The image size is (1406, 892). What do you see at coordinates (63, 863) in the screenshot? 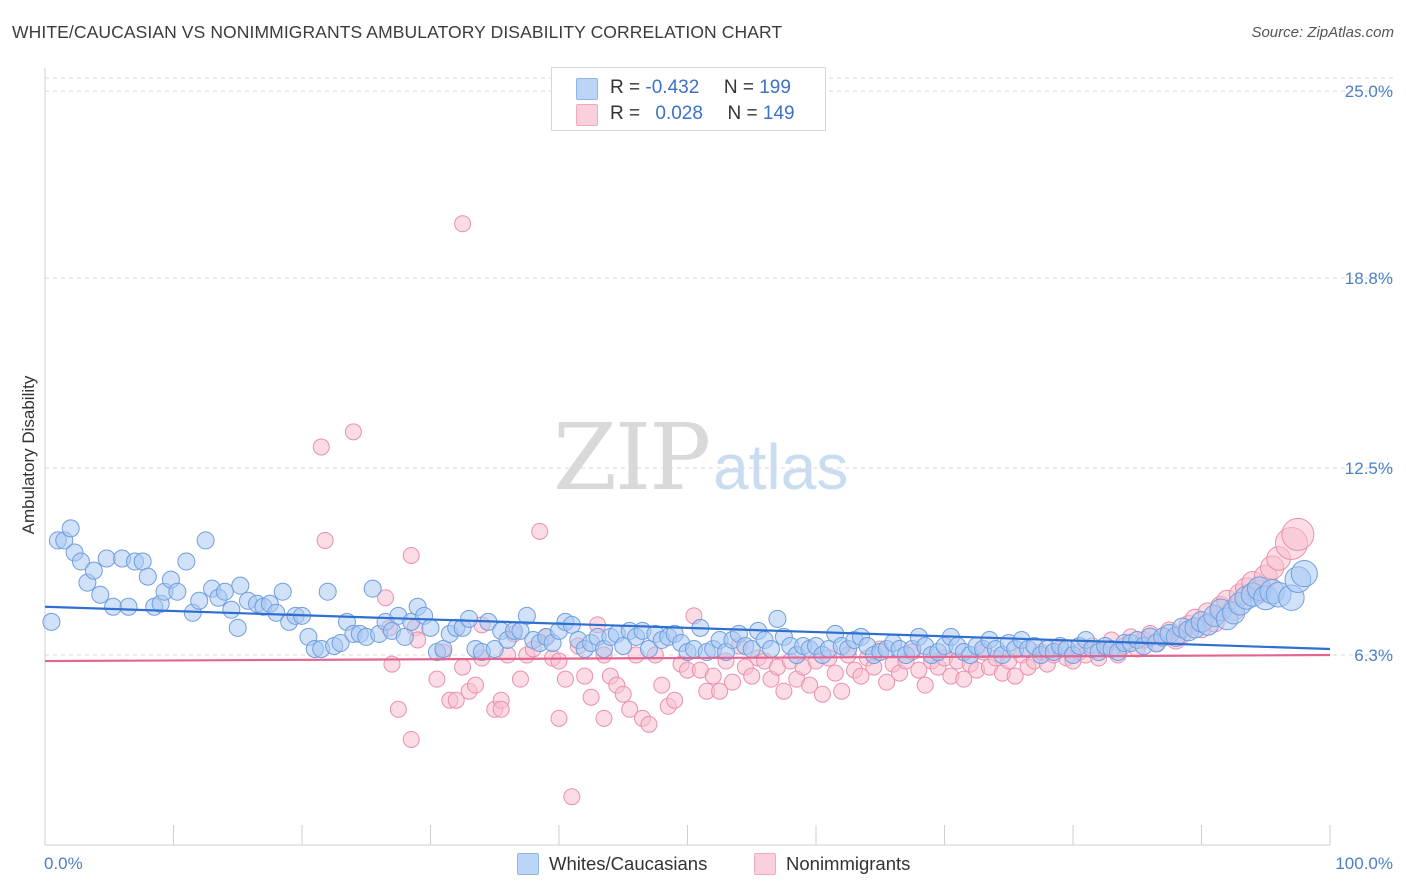
I see `x-tick-label: 0.0%` at bounding box center [63, 863].